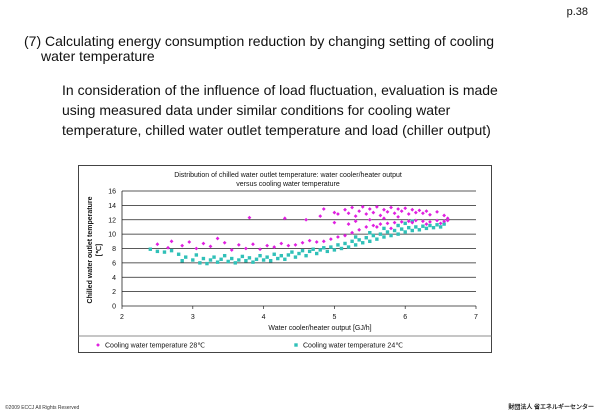 This screenshot has height=415, width=600. What do you see at coordinates (114, 263) in the screenshot?
I see `y-tick-label: 6` at bounding box center [114, 263].